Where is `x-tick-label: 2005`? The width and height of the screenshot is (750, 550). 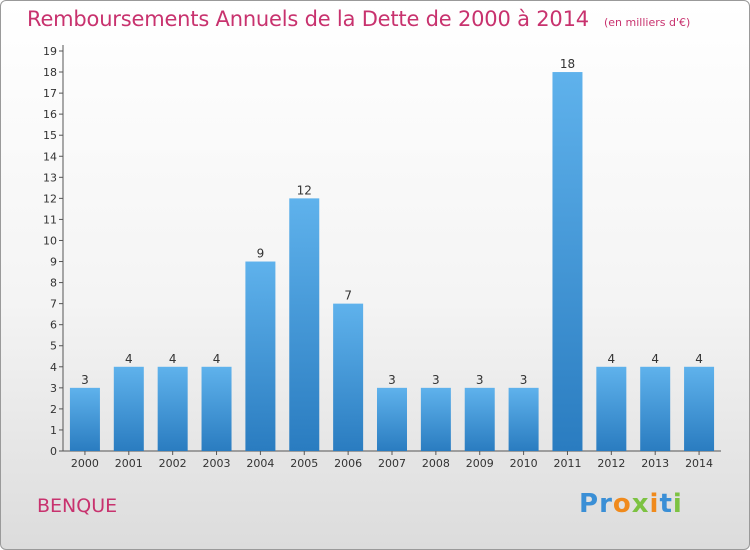
x-tick-label: 2005 is located at coordinates (304, 463).